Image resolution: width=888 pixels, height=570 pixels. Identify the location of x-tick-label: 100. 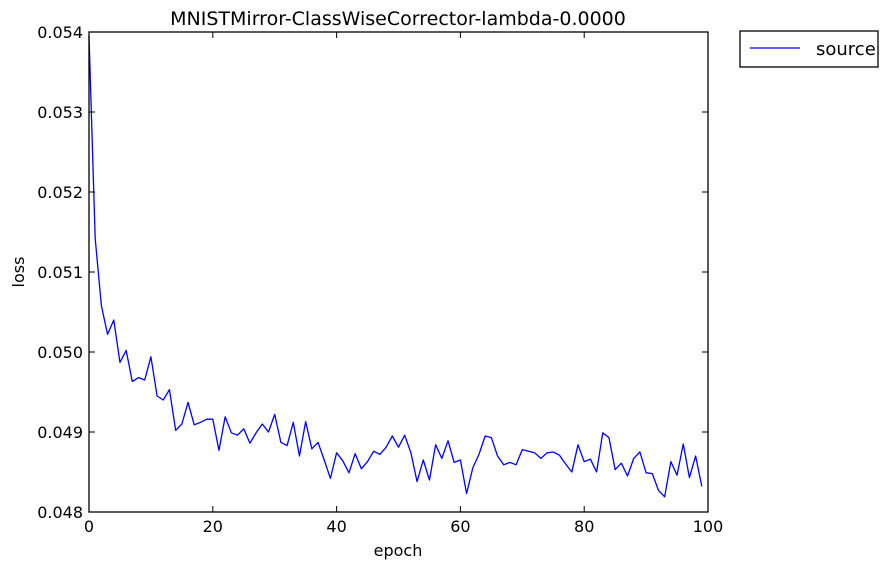
(708, 526).